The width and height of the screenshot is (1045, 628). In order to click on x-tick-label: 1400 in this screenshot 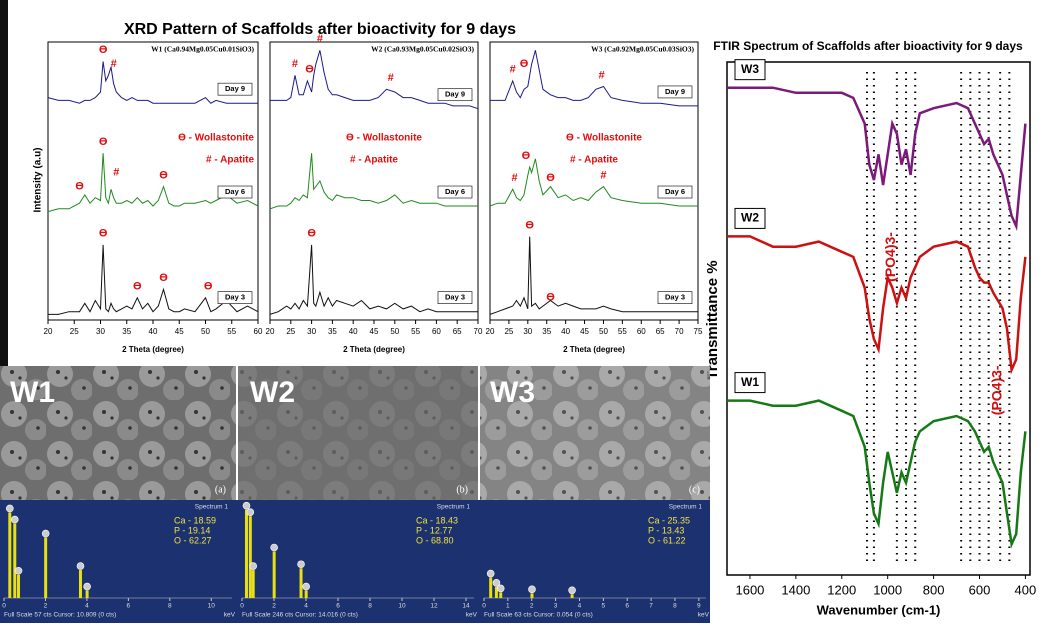, I will do `click(795, 589)`.